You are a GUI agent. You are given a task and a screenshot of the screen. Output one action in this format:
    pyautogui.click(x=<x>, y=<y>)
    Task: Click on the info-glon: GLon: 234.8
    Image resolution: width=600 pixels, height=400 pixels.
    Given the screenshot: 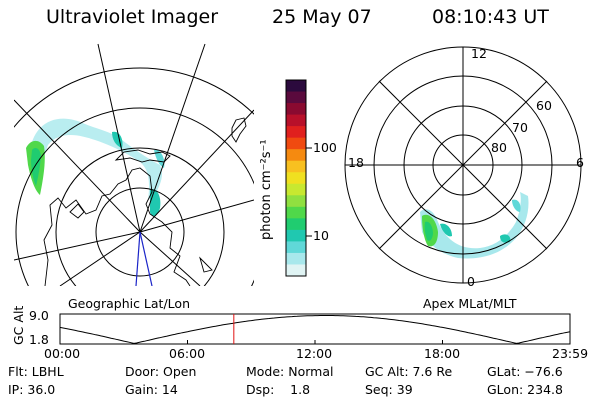 What is the action you would take?
    pyautogui.click(x=525, y=389)
    